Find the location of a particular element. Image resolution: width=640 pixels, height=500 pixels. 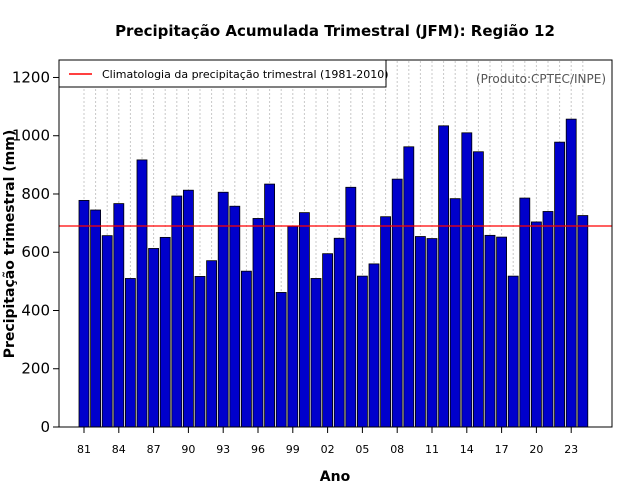

bar-1985 is located at coordinates (130, 353).